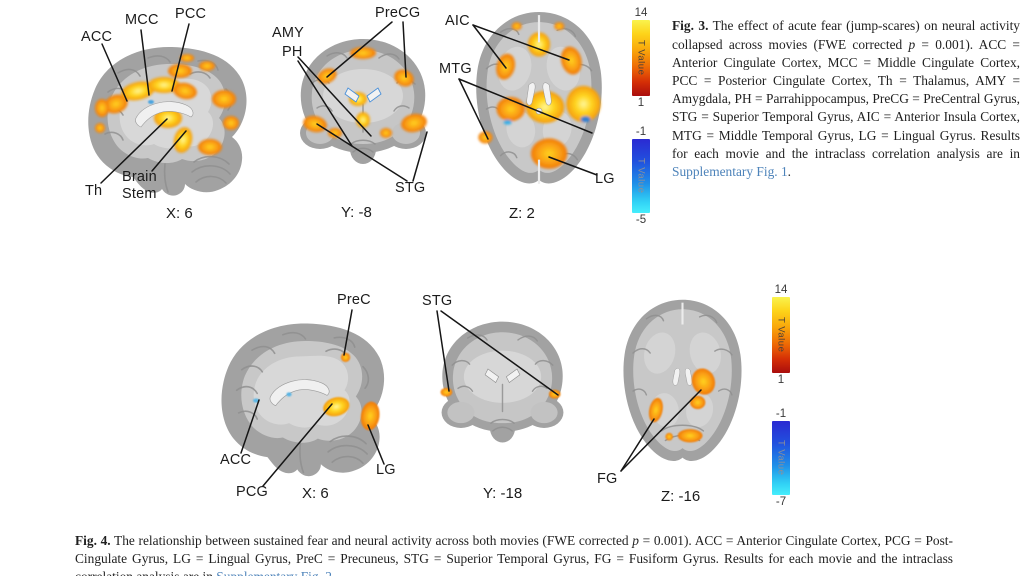 The image size is (1024, 576). Describe the element at coordinates (356, 212) in the screenshot. I see `fig3-coord-coronal: Y: -8` at that location.